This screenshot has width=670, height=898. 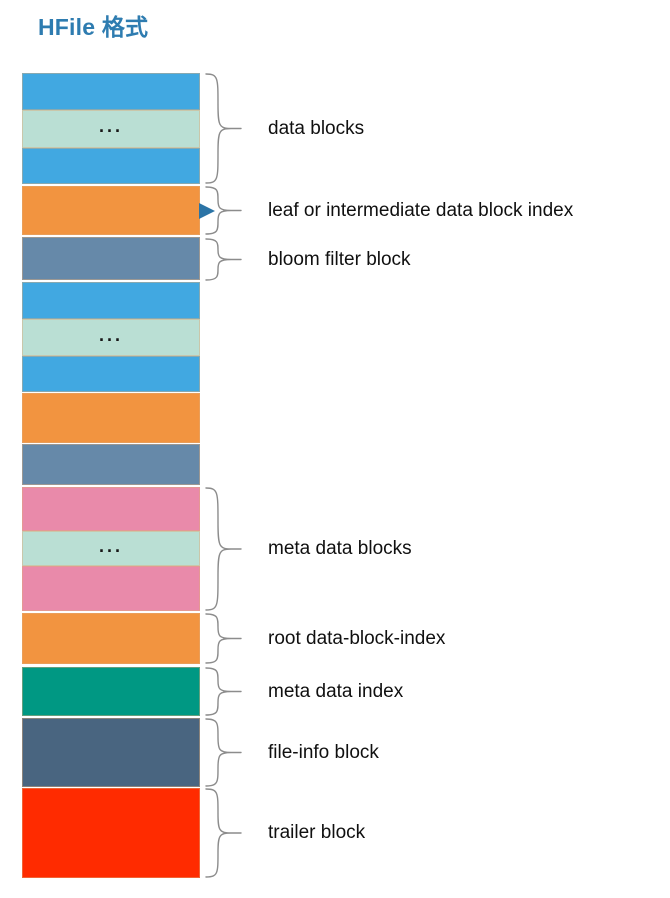 What do you see at coordinates (93, 27) in the screenshot?
I see `page-title: HFile 格式` at bounding box center [93, 27].